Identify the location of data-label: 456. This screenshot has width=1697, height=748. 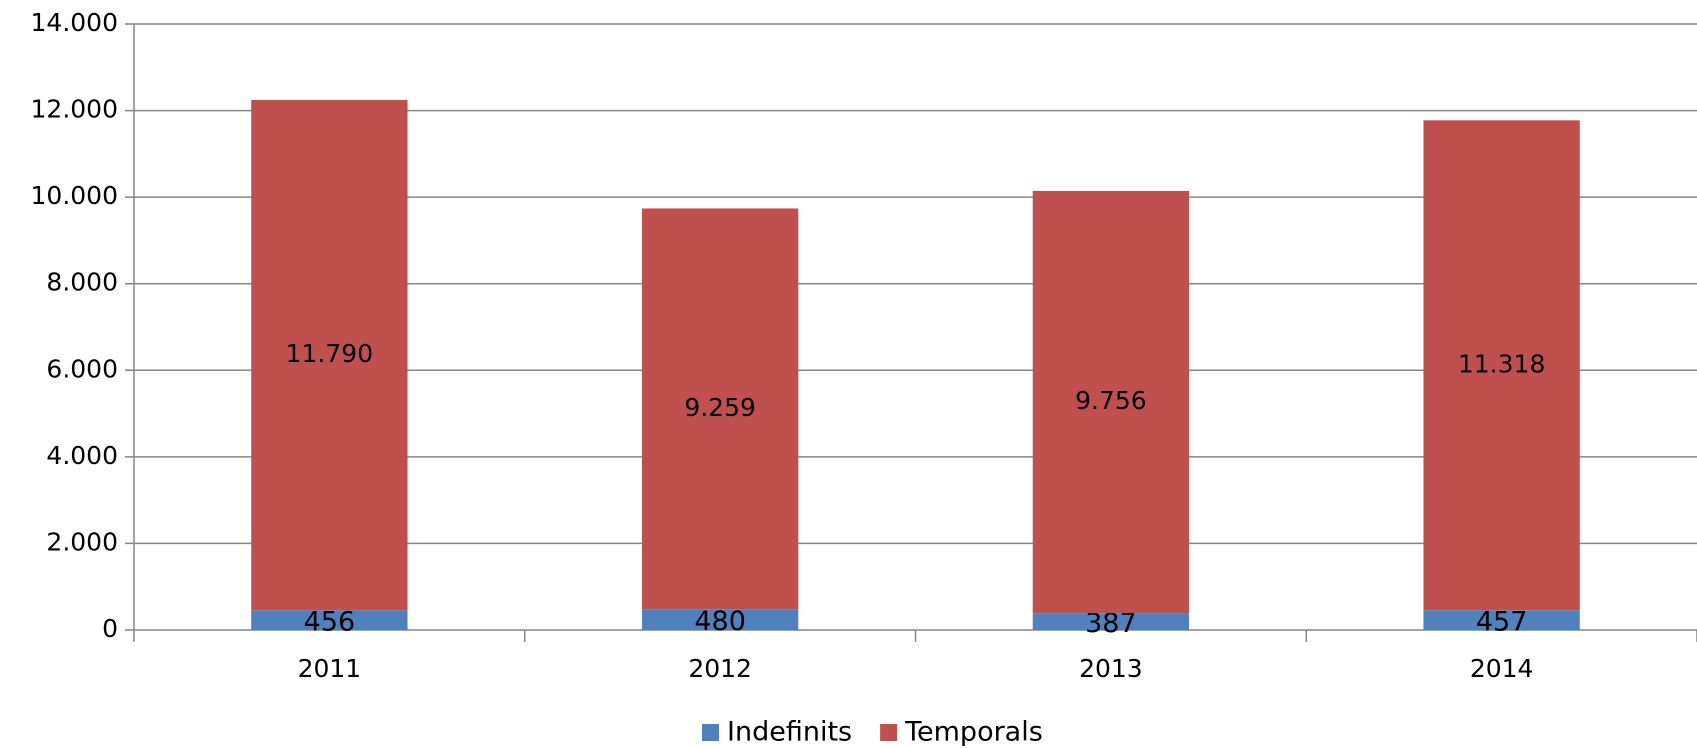
(330, 622).